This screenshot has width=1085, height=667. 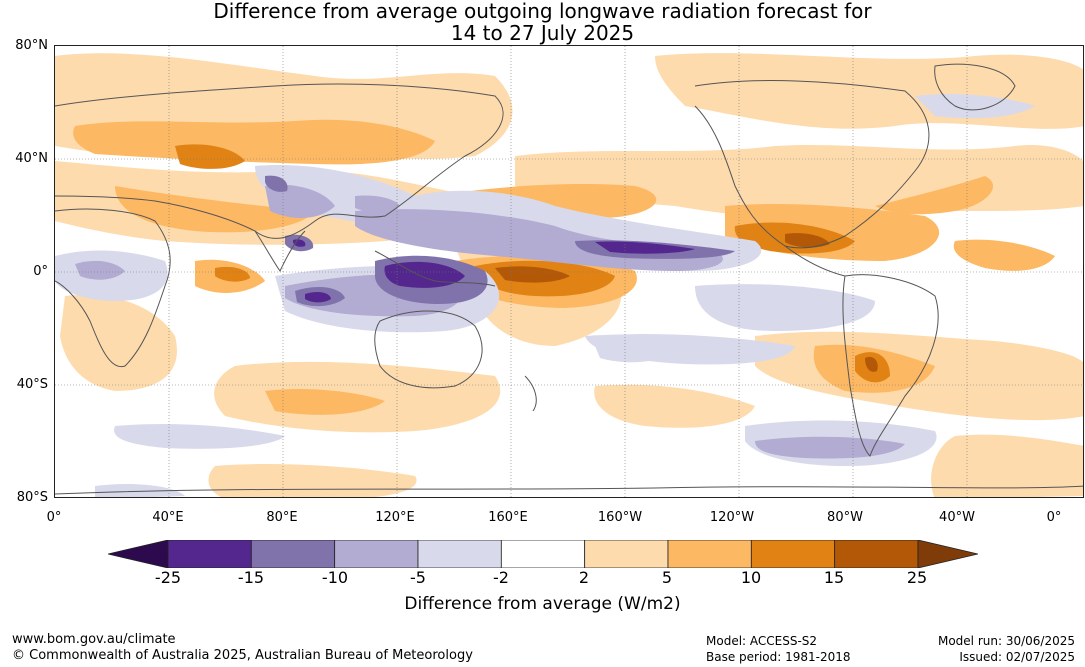 I want to click on colorbar-tick: 2, so click(x=584, y=577).